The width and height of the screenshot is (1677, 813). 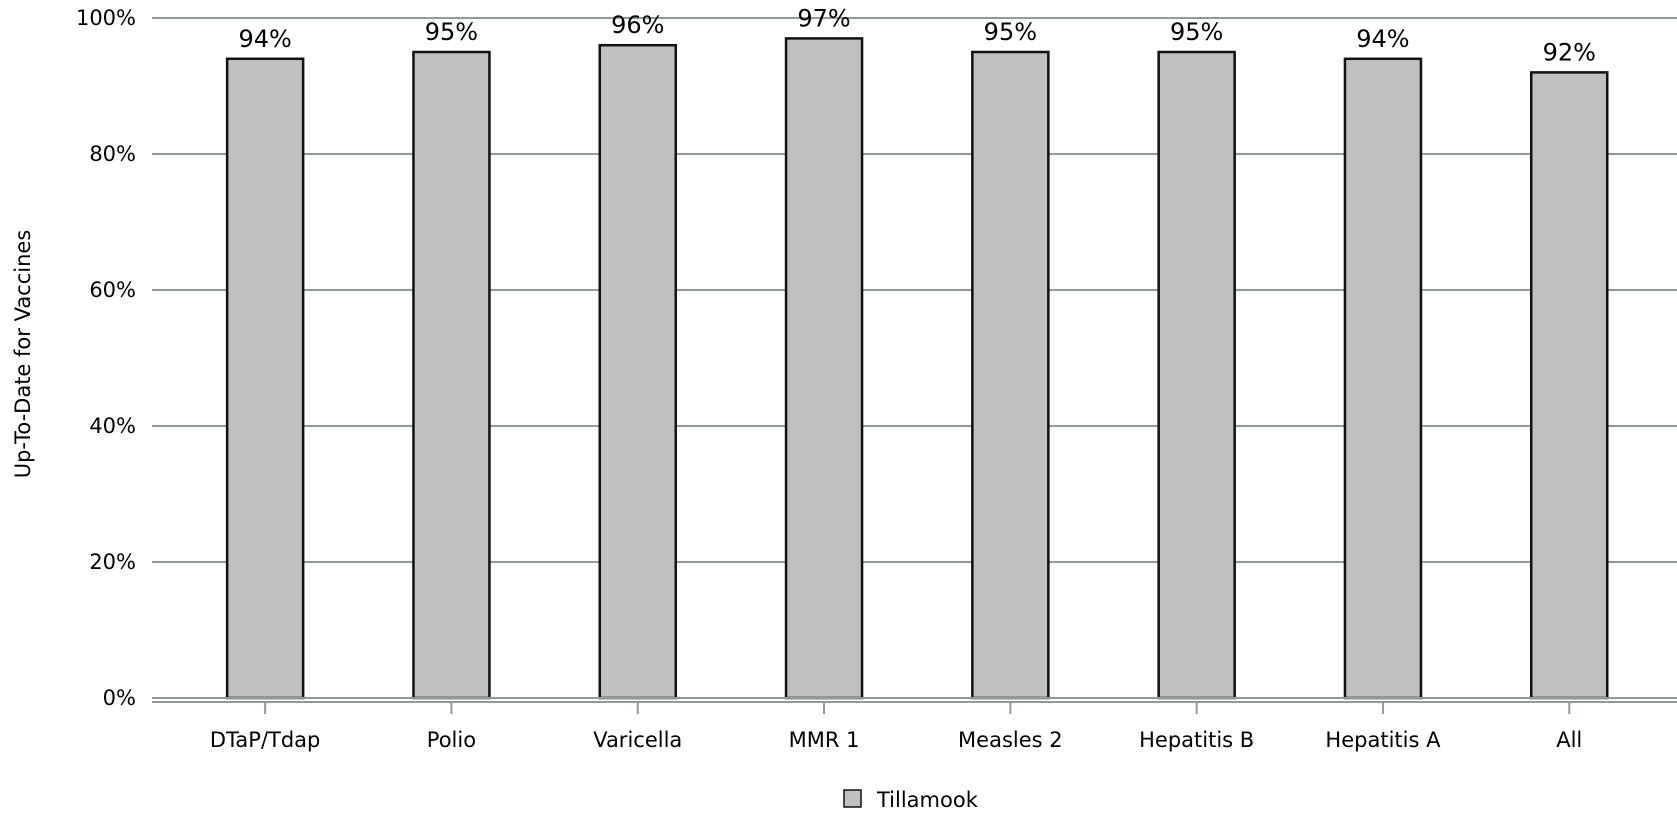 What do you see at coordinates (112, 426) in the screenshot?
I see `y-tick-label: 40%` at bounding box center [112, 426].